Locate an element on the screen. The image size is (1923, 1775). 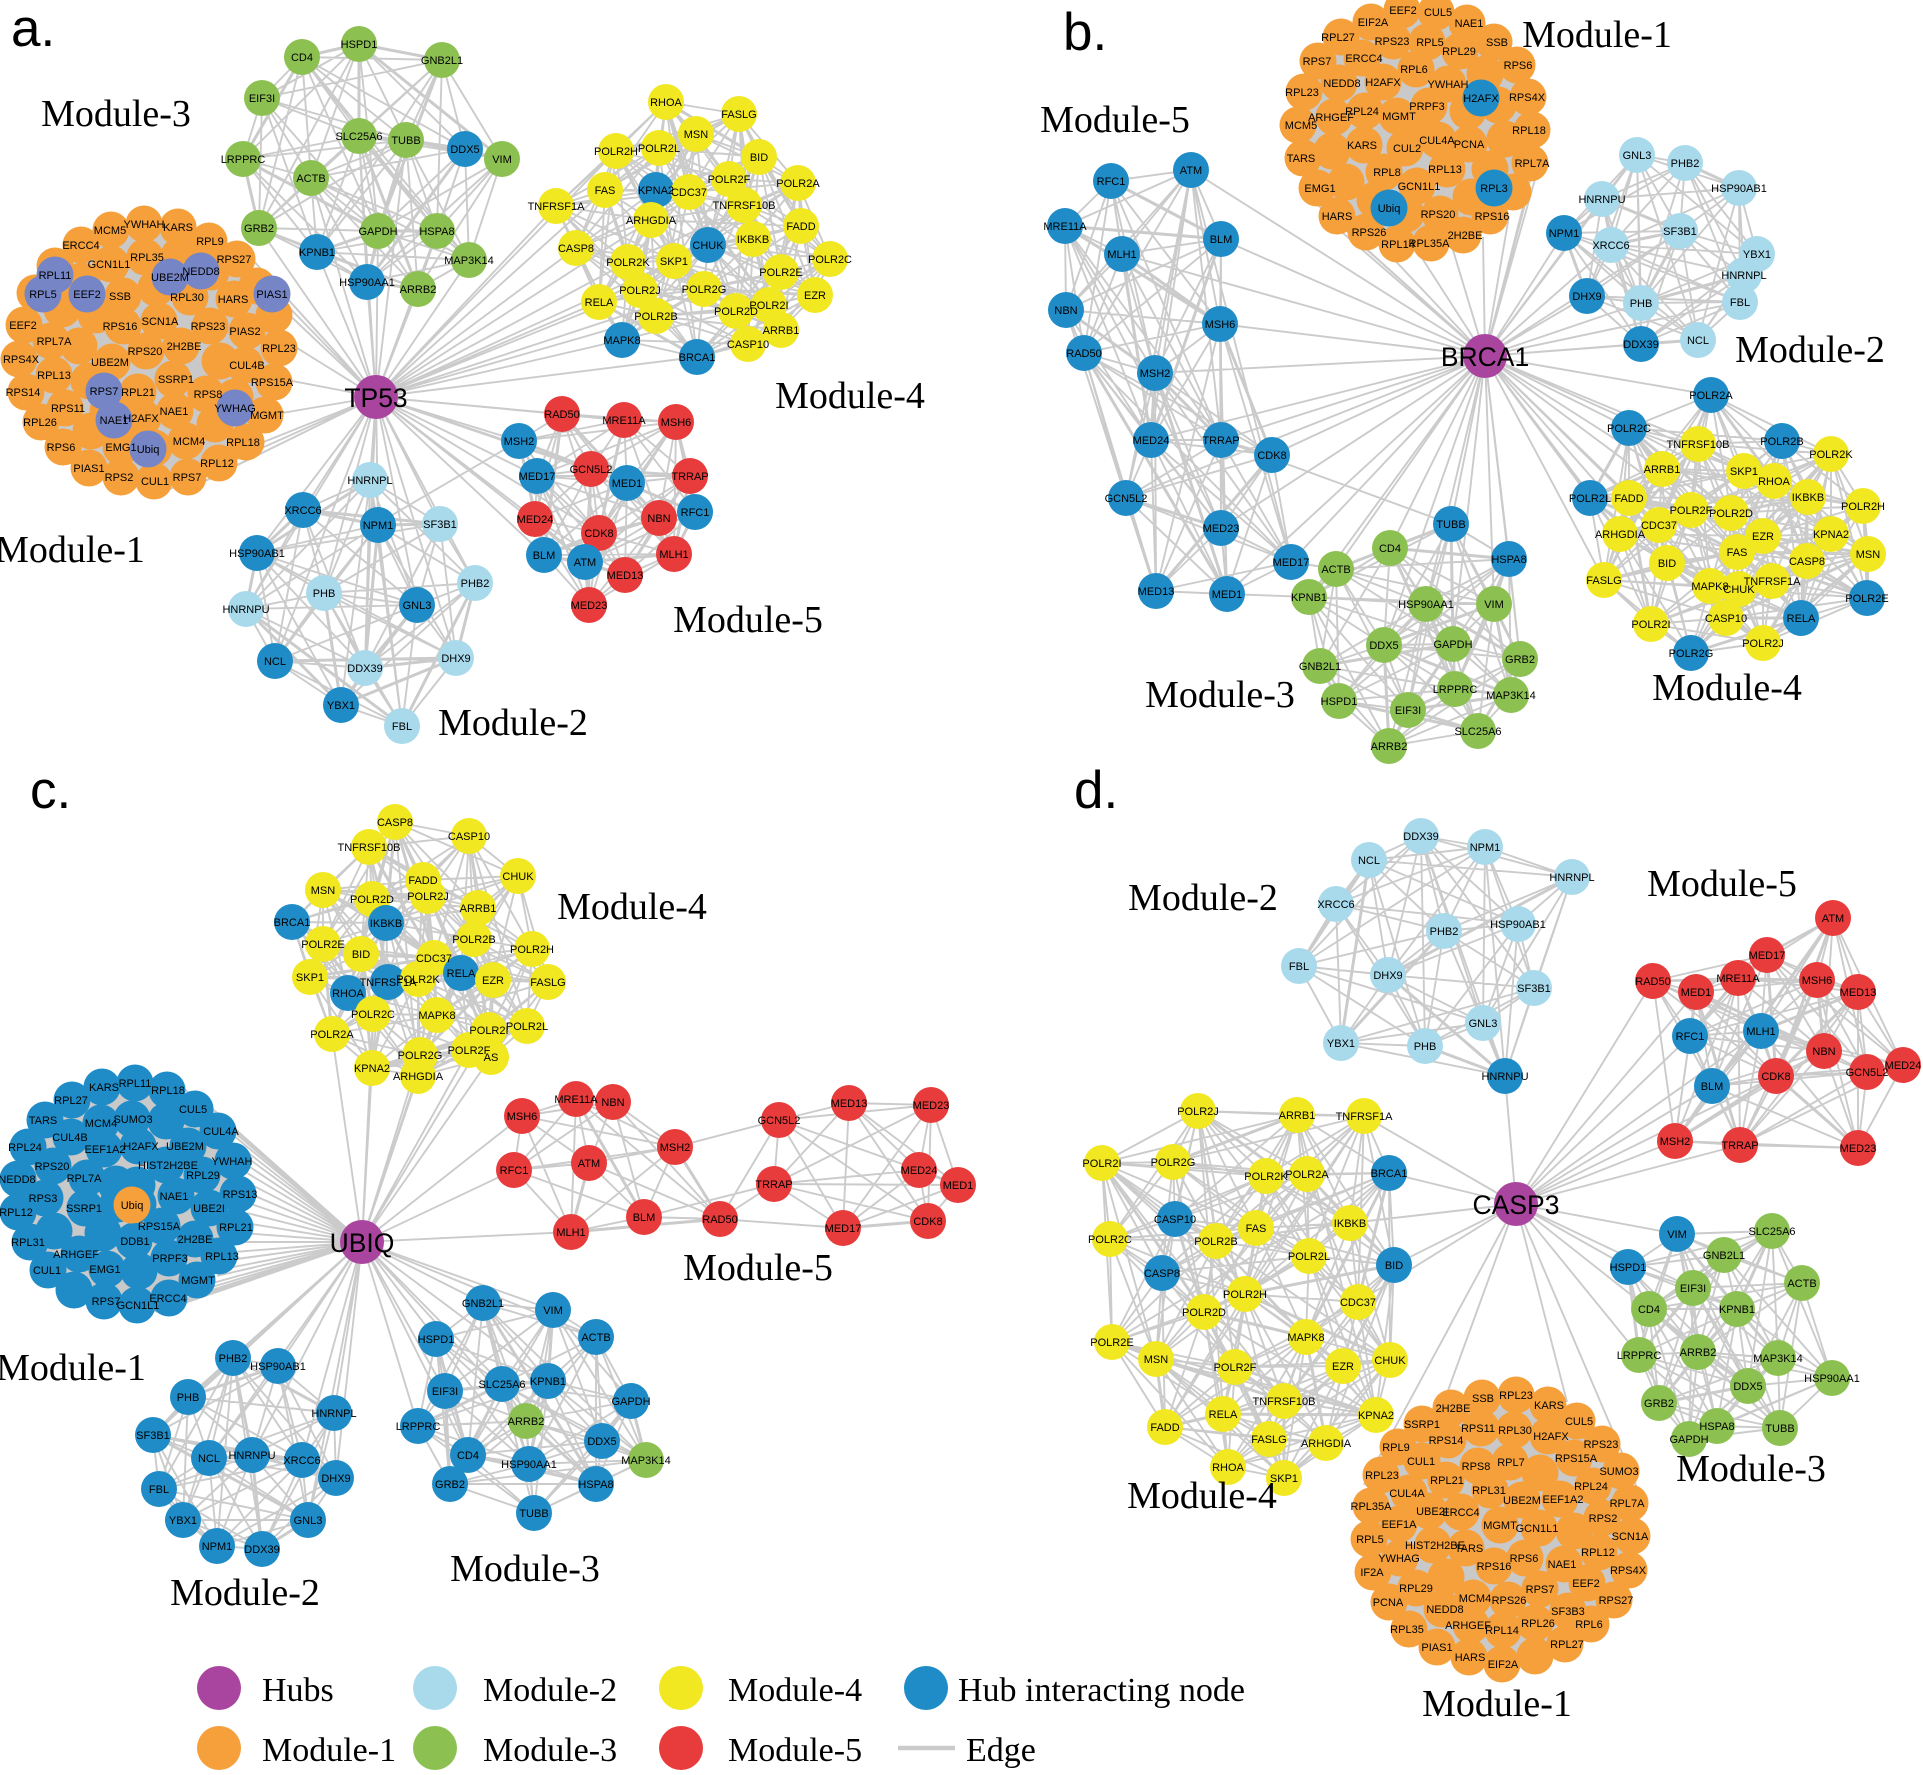
svg-text: RELA is located at coordinates (1801, 619).